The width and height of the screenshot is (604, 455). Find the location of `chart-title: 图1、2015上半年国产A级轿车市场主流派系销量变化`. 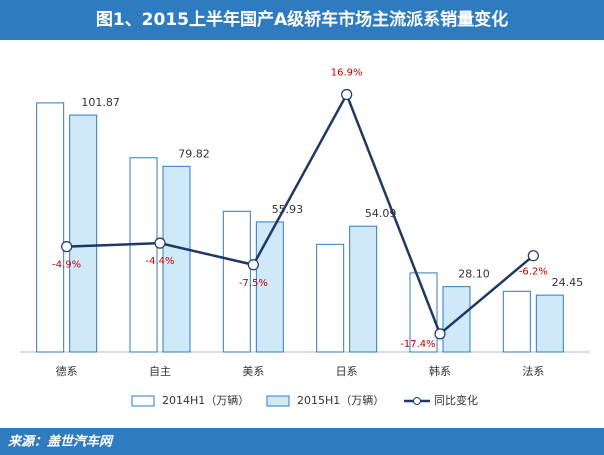

chart-title: 图1、2015上半年国产A级轿车市场主流派系销量变化 is located at coordinates (302, 19).